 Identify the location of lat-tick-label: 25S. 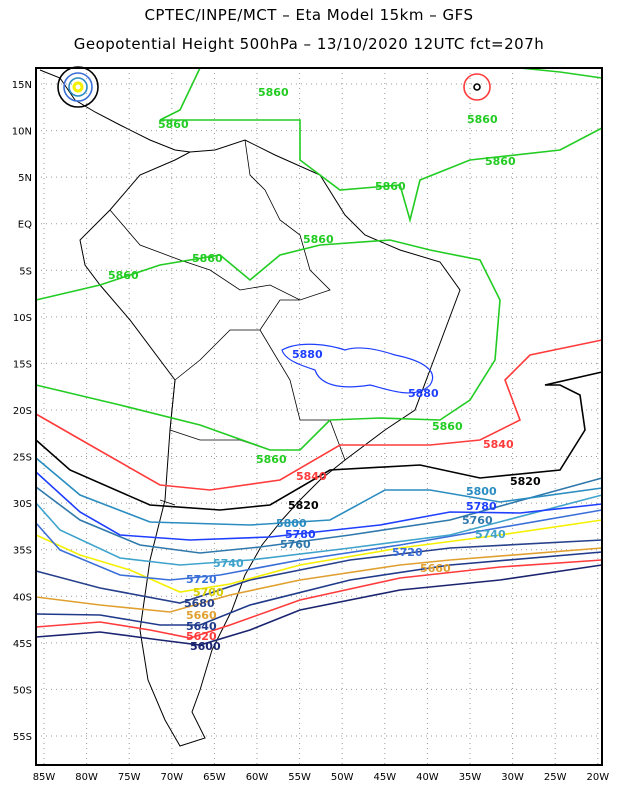
(22, 458).